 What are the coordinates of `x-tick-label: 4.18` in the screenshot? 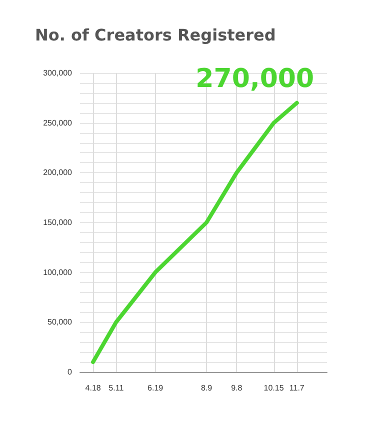 It's located at (93, 388).